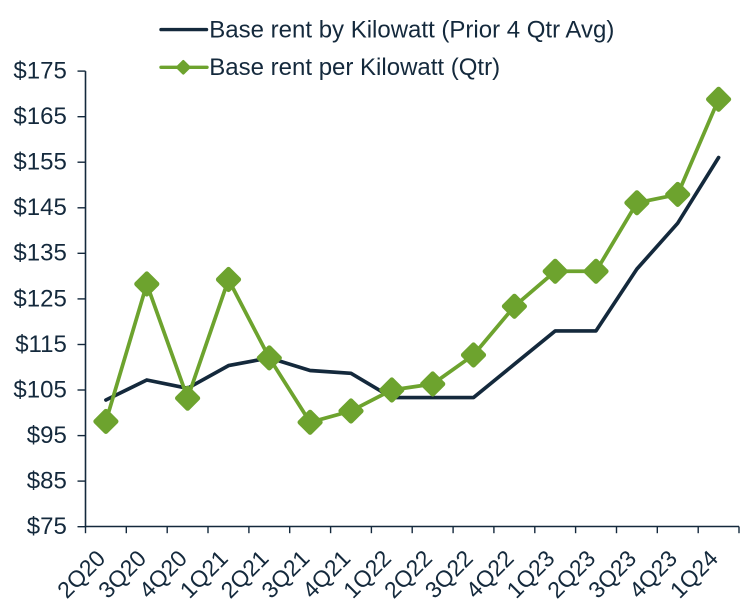  What do you see at coordinates (39, 162) in the screenshot?
I see `svg-text: $155` at bounding box center [39, 162].